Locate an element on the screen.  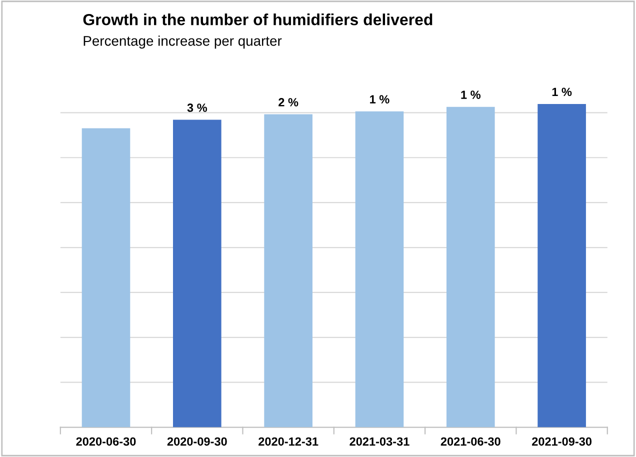
x-tick-label: 2020-06-30 is located at coordinates (106, 441).